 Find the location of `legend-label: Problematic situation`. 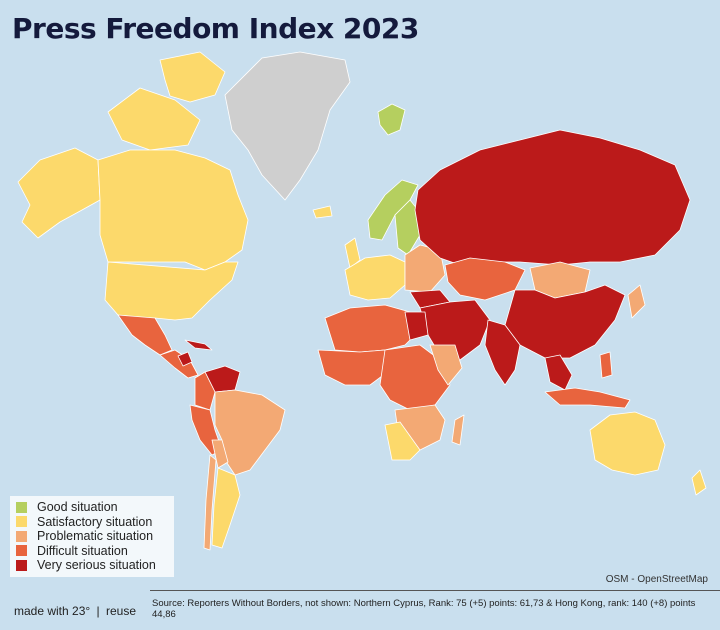

legend-label: Problematic situation is located at coordinates (95, 536).